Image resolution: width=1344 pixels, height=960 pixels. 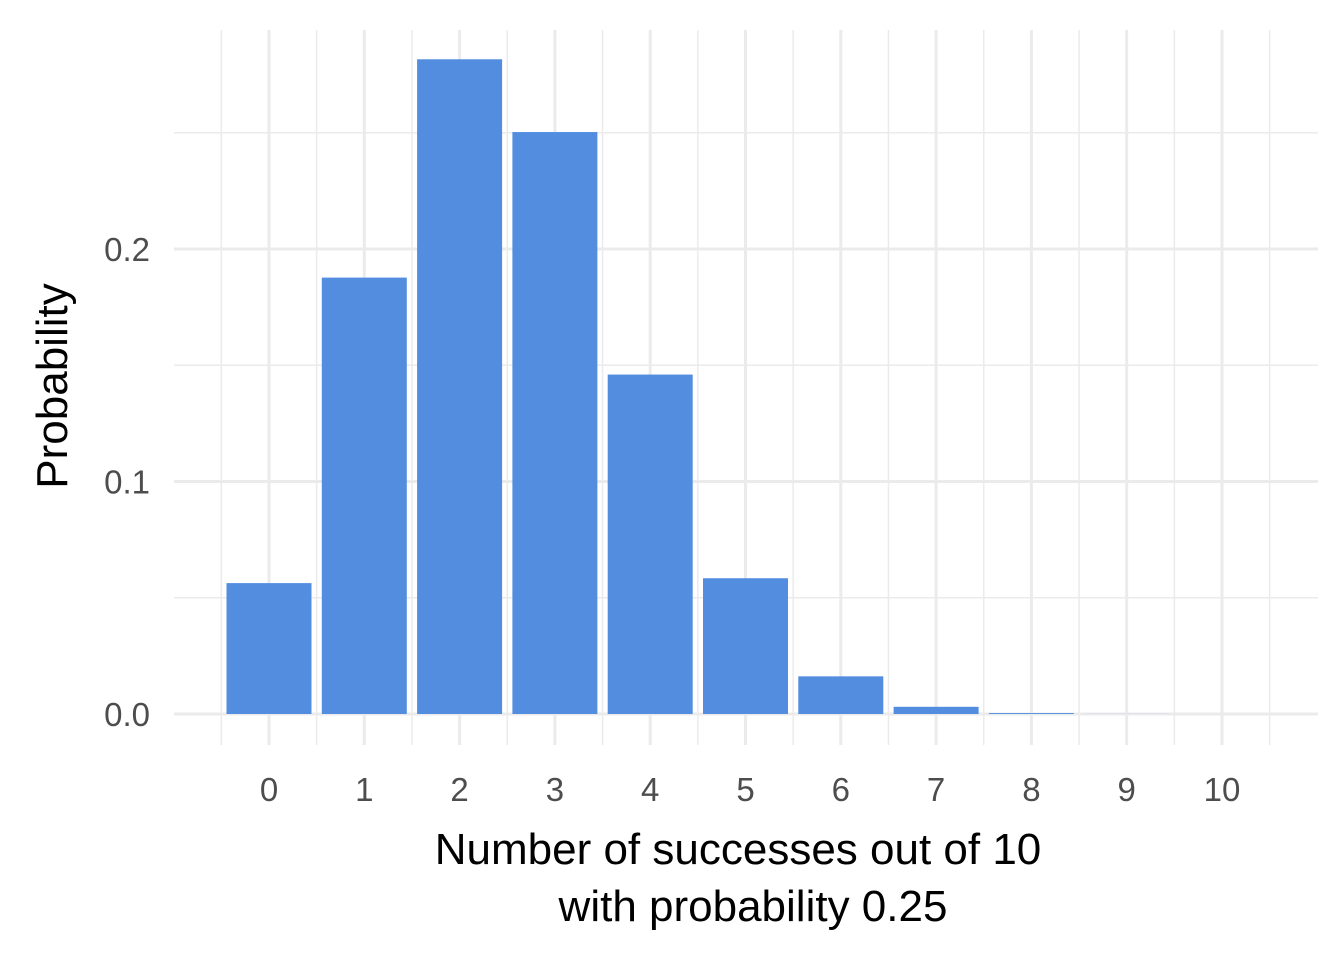 I want to click on x-tick-label: 3, so click(x=555, y=789).